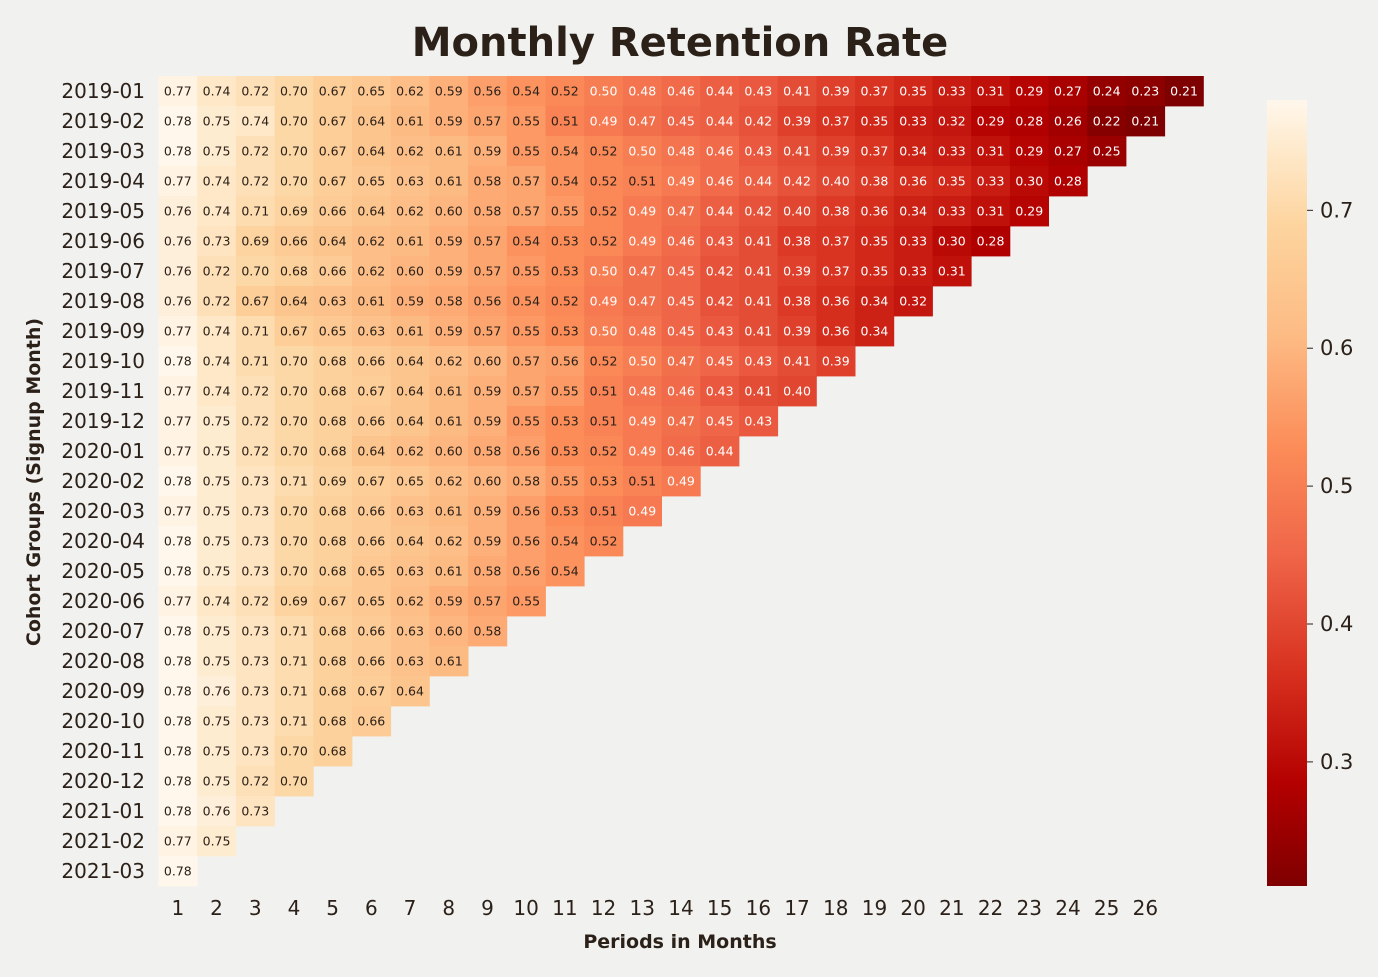 The width and height of the screenshot is (1378, 977). I want to click on heatmap-cell: 0.70, so click(294, 751).